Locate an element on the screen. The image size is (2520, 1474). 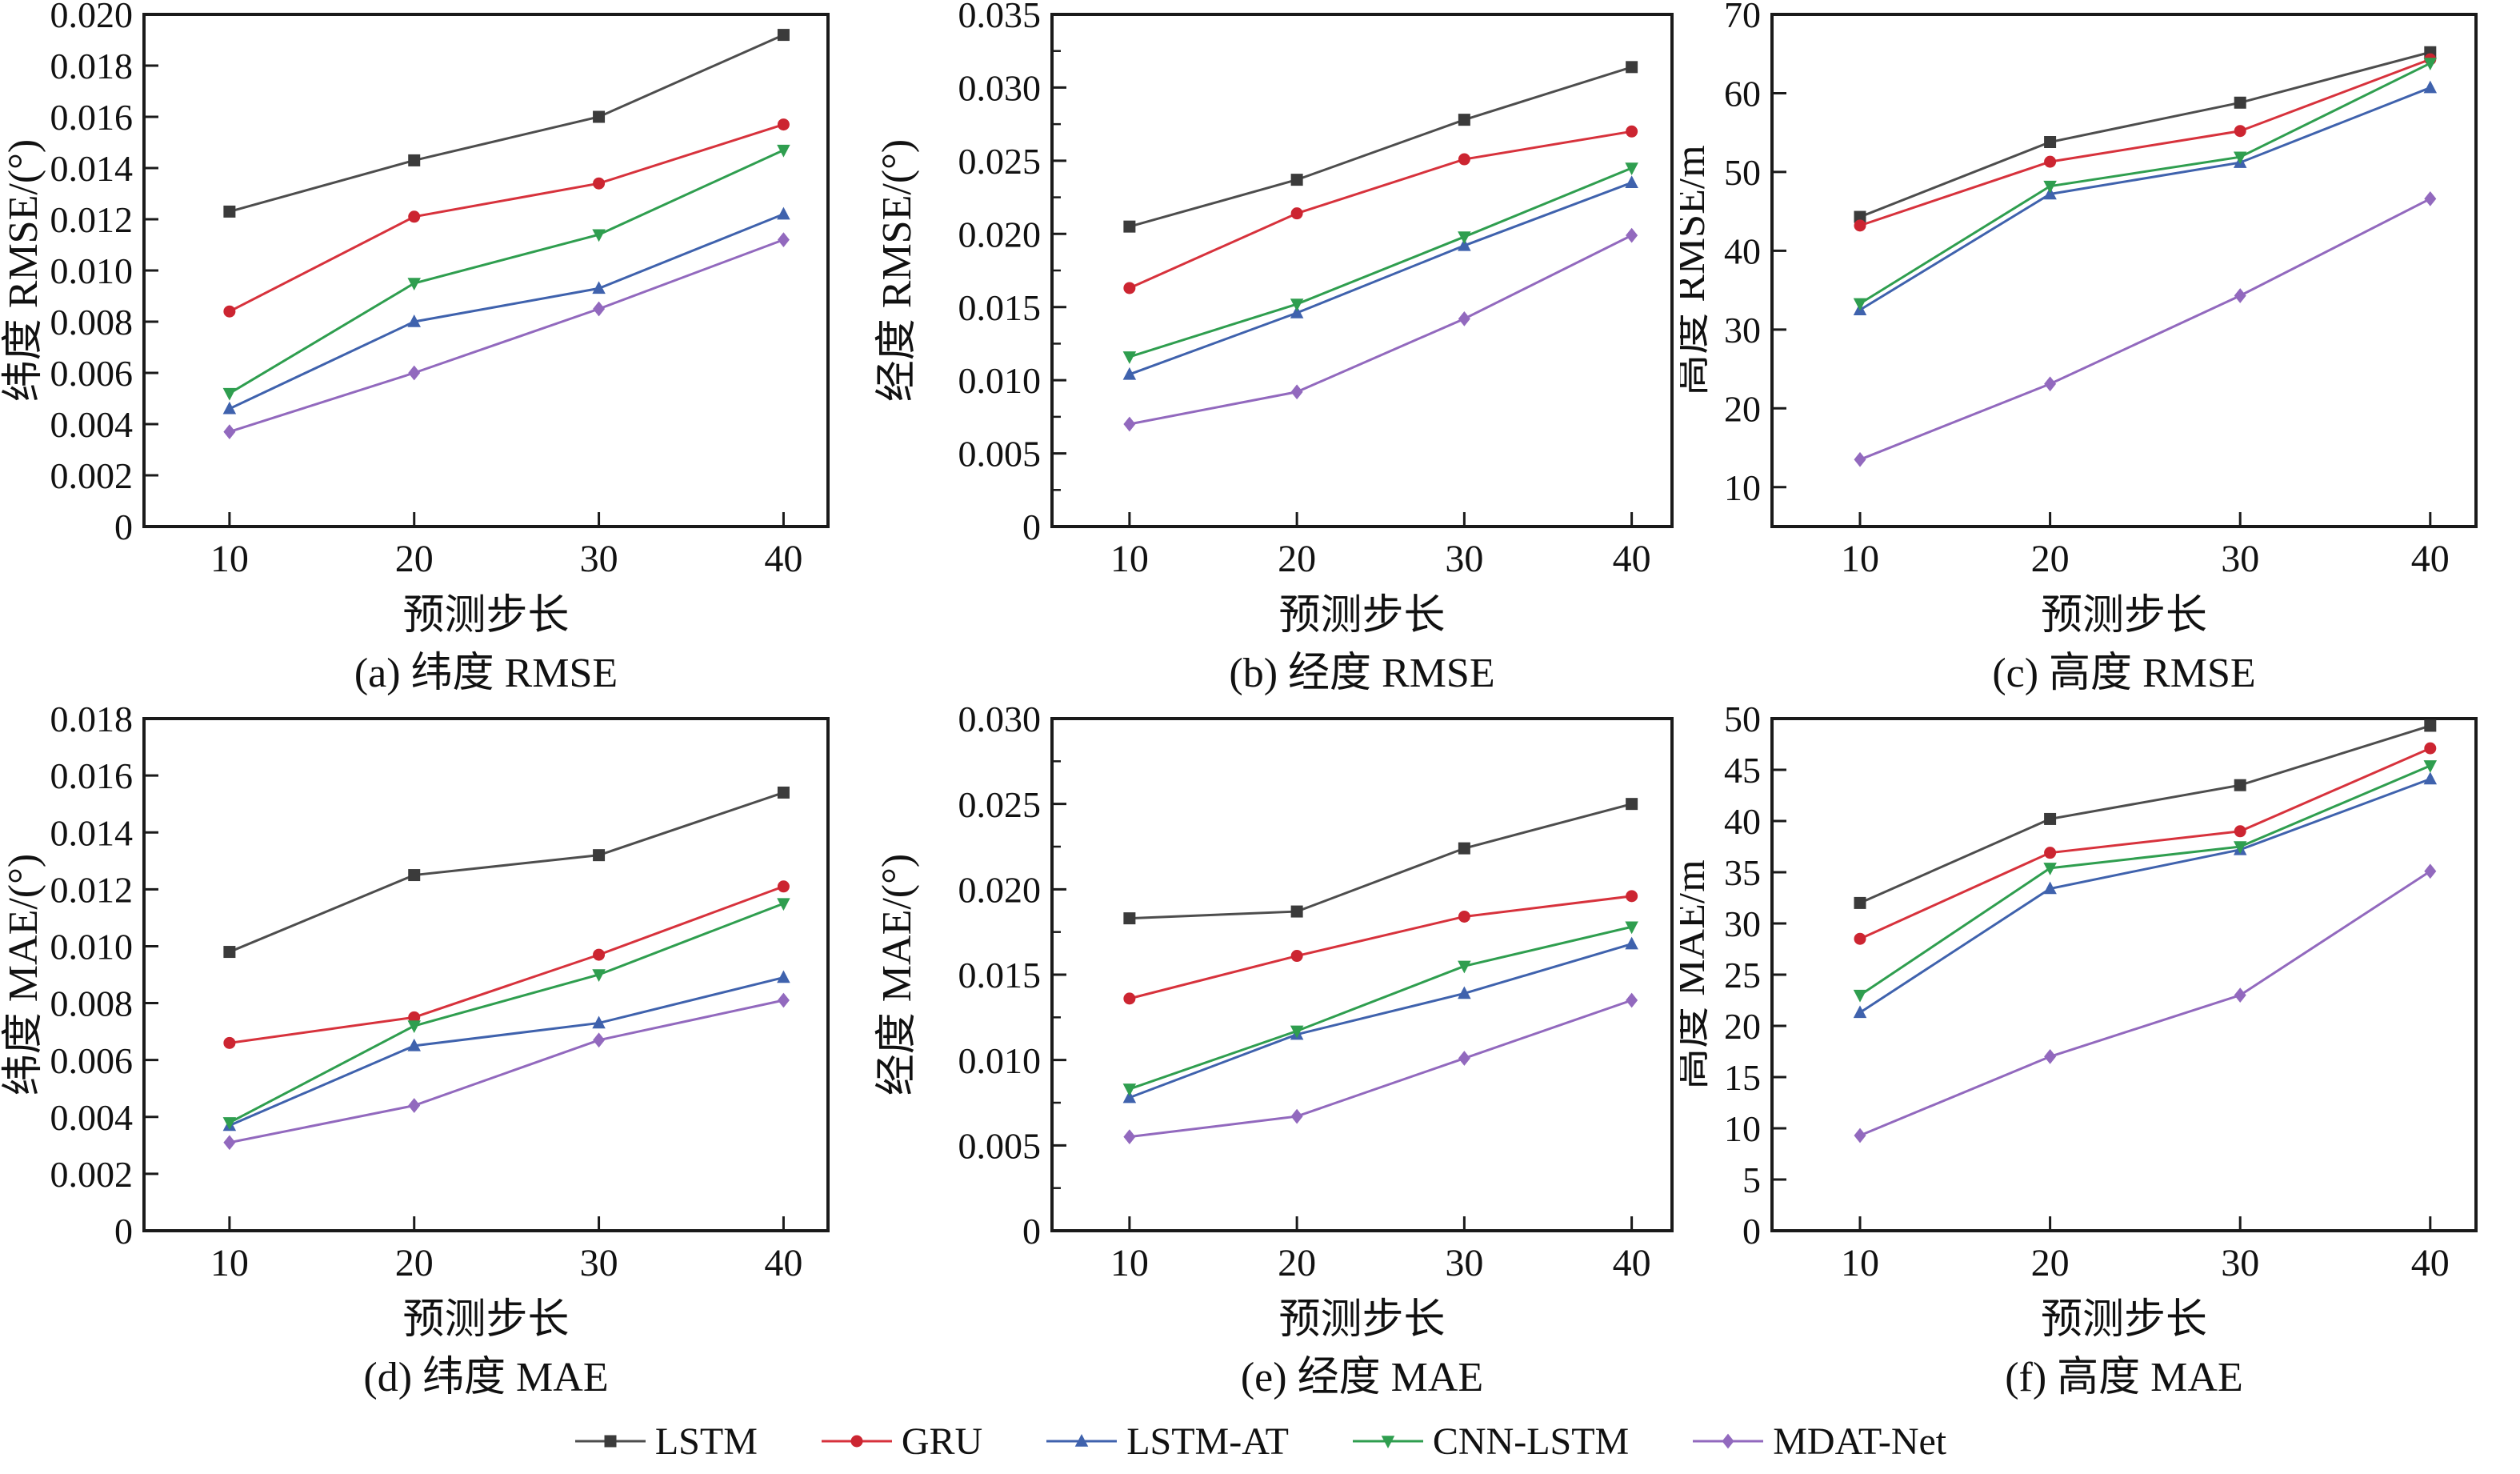
y-tick-label: 10 is located at coordinates (1742, 1128).